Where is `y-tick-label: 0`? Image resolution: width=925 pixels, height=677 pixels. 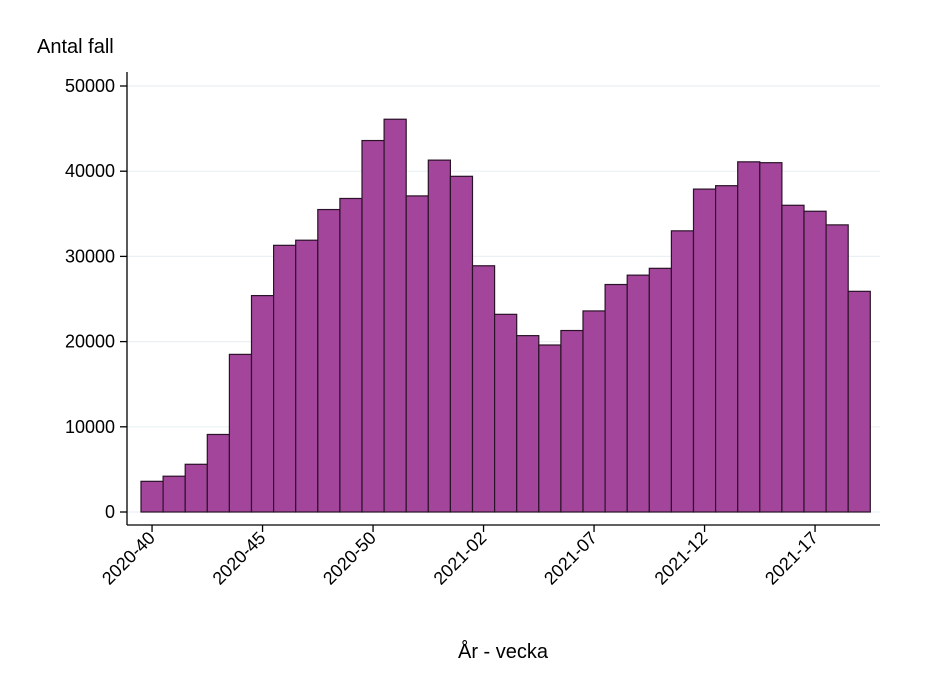 y-tick-label: 0 is located at coordinates (110, 512).